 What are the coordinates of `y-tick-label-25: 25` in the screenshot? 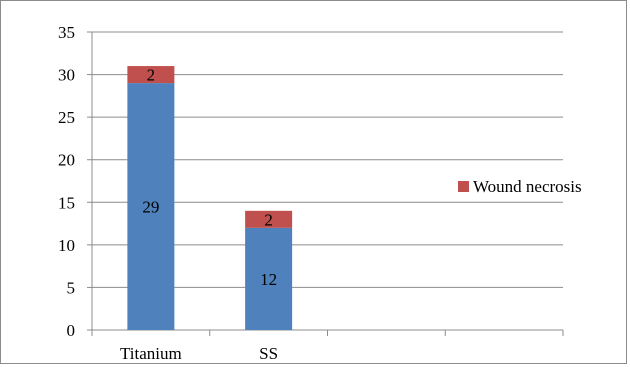 It's located at (66, 117).